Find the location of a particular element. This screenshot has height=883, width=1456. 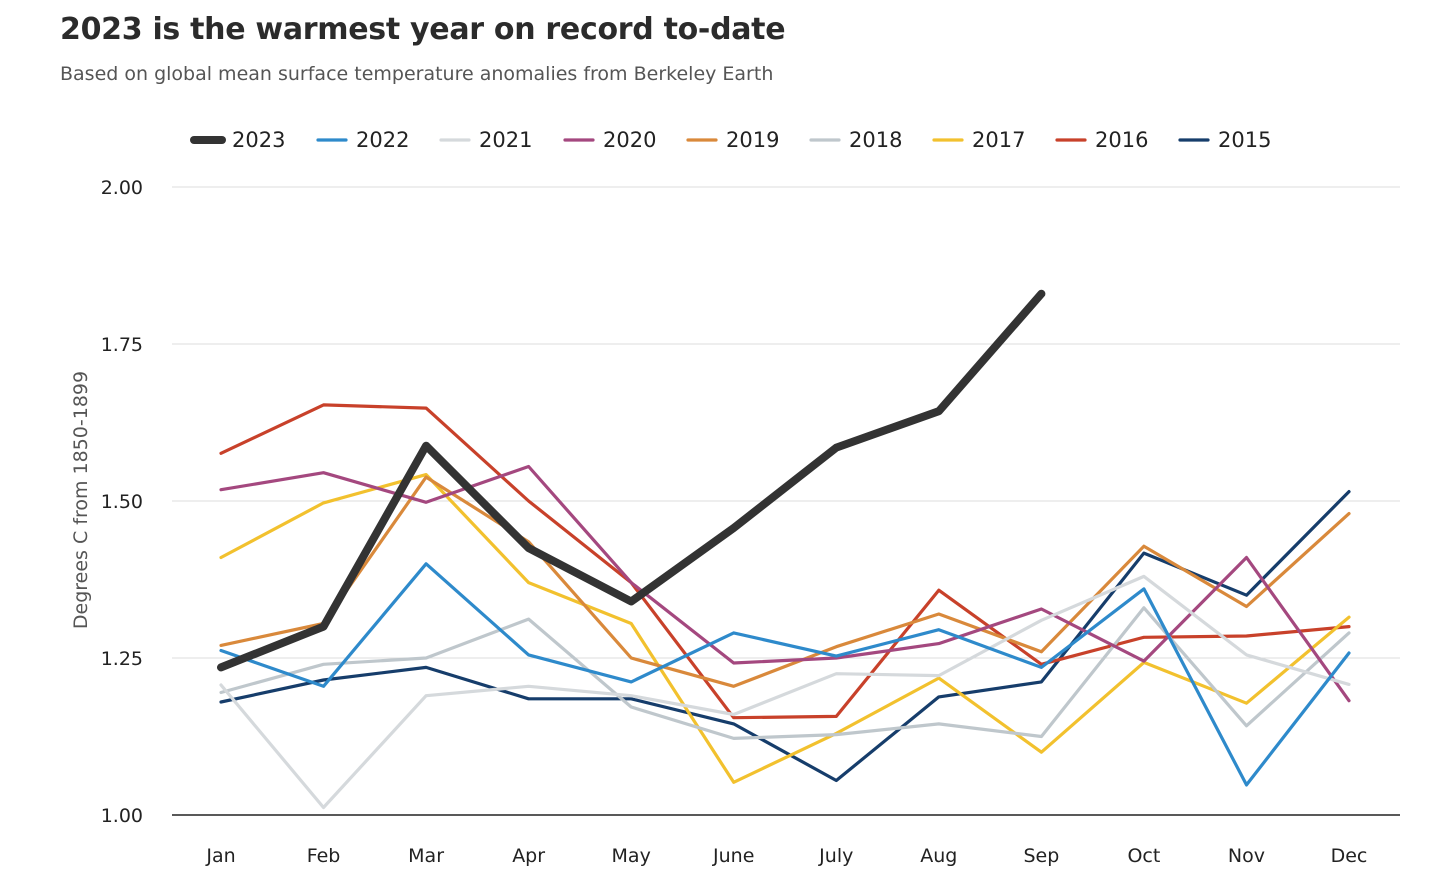

x-tick-label: July is located at coordinates (835, 856).